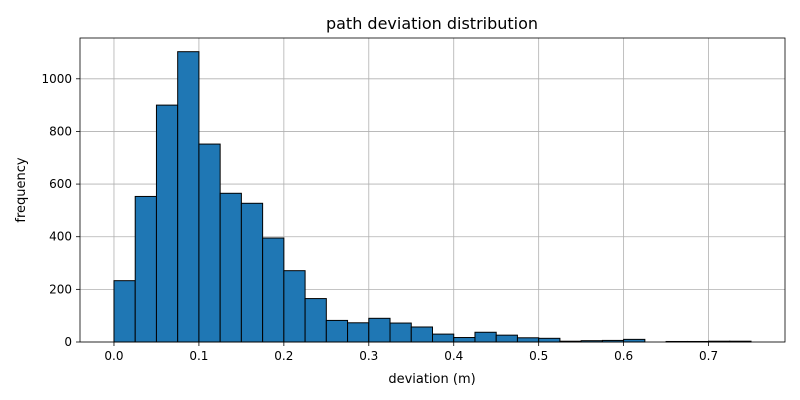  What do you see at coordinates (68, 342) in the screenshot?
I see `y-tick-label: 0` at bounding box center [68, 342].